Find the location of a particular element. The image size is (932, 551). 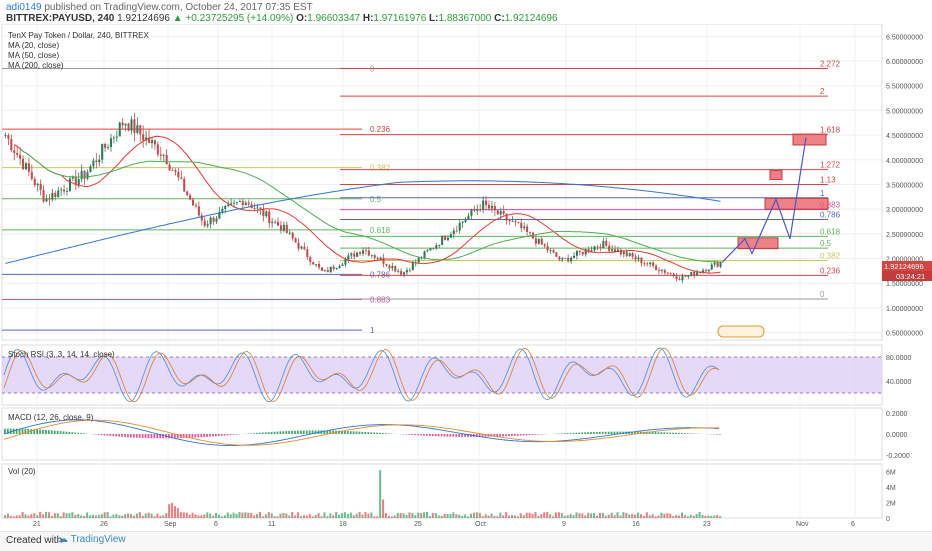

ma20-legend: MA (20, close) is located at coordinates (33, 45).